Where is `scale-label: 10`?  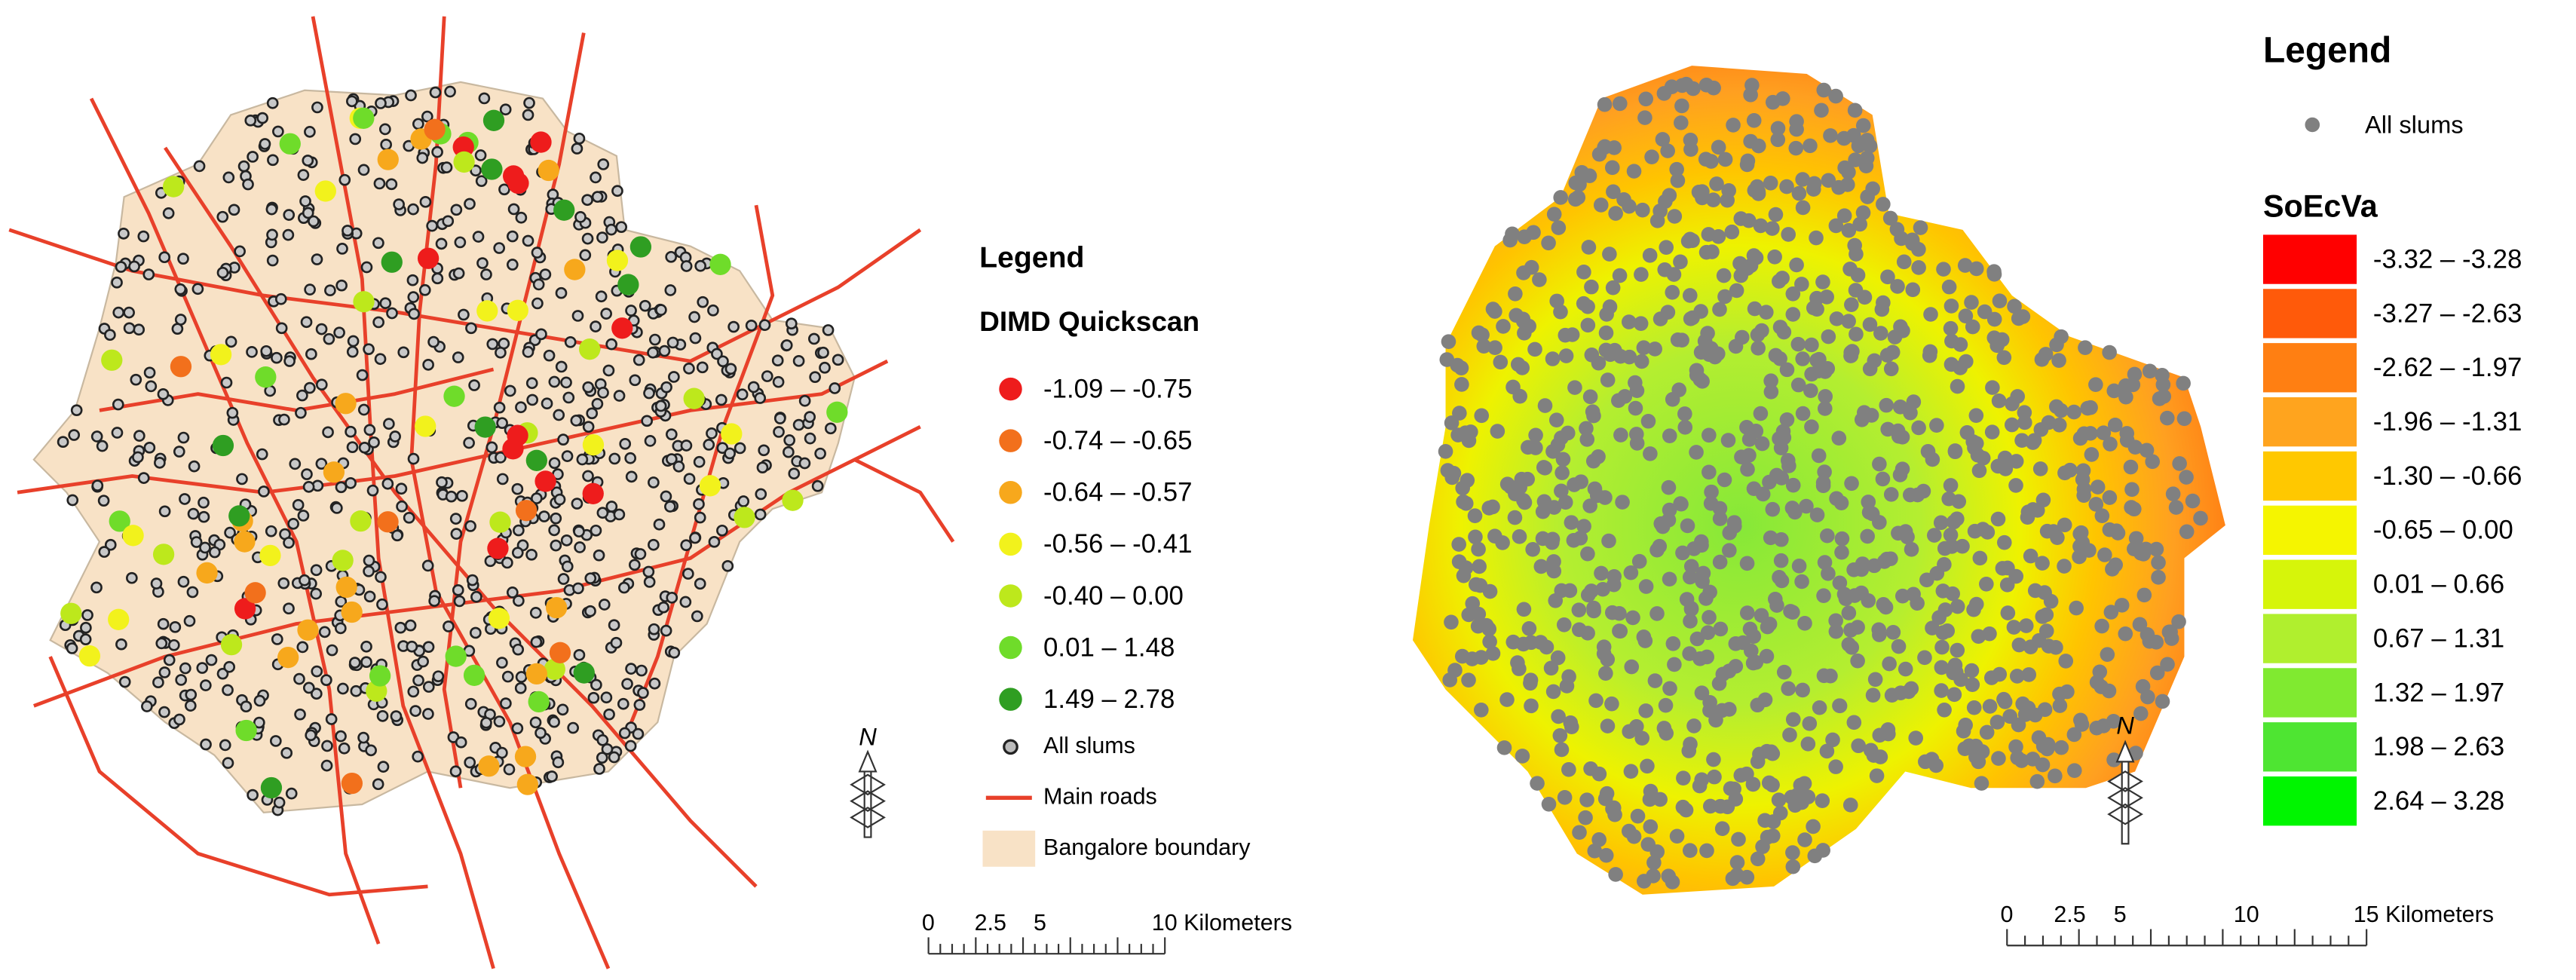 scale-label: 10 is located at coordinates (2246, 914).